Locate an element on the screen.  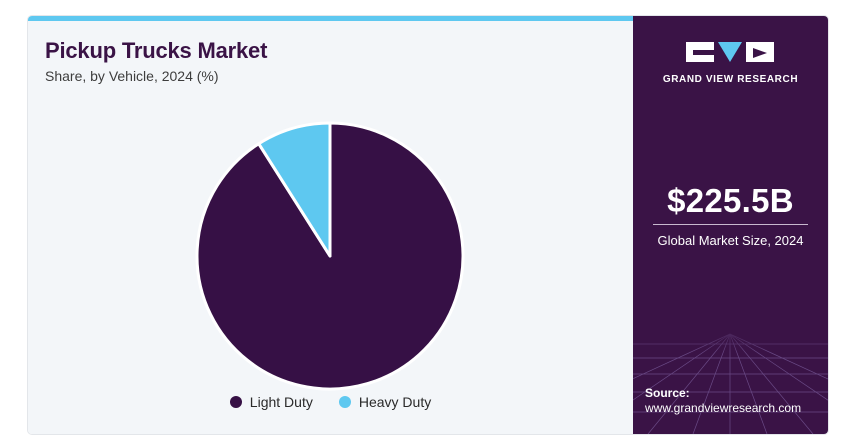
chart-legend: Light Duty Heavy Duty is located at coordinates (330, 402).